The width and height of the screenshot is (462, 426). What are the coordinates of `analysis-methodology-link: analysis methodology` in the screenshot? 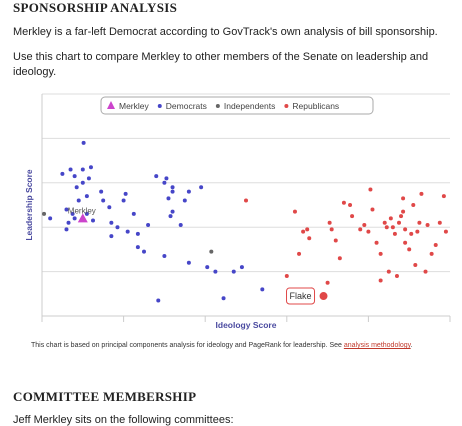 It's located at (377, 345).